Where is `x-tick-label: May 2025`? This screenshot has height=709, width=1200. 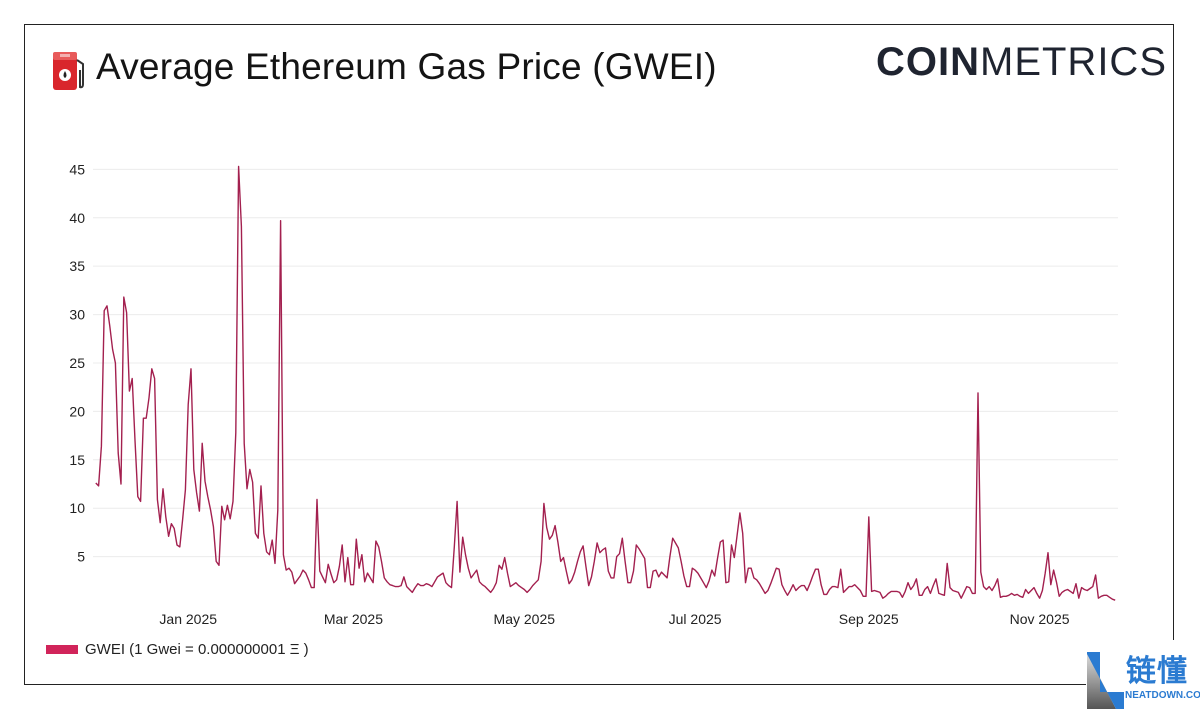
x-tick-label: May 2025 is located at coordinates (525, 619).